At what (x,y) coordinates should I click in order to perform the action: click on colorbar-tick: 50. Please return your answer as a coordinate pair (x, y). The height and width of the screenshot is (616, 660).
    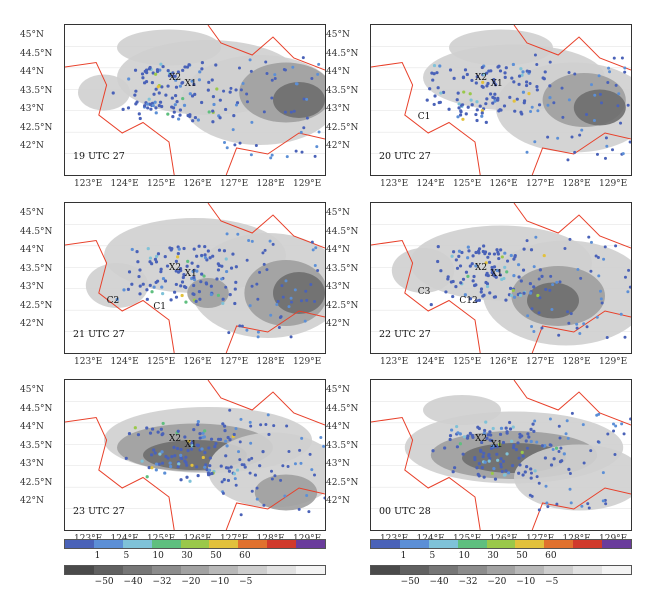
    Looking at the image, I should click on (522, 556).